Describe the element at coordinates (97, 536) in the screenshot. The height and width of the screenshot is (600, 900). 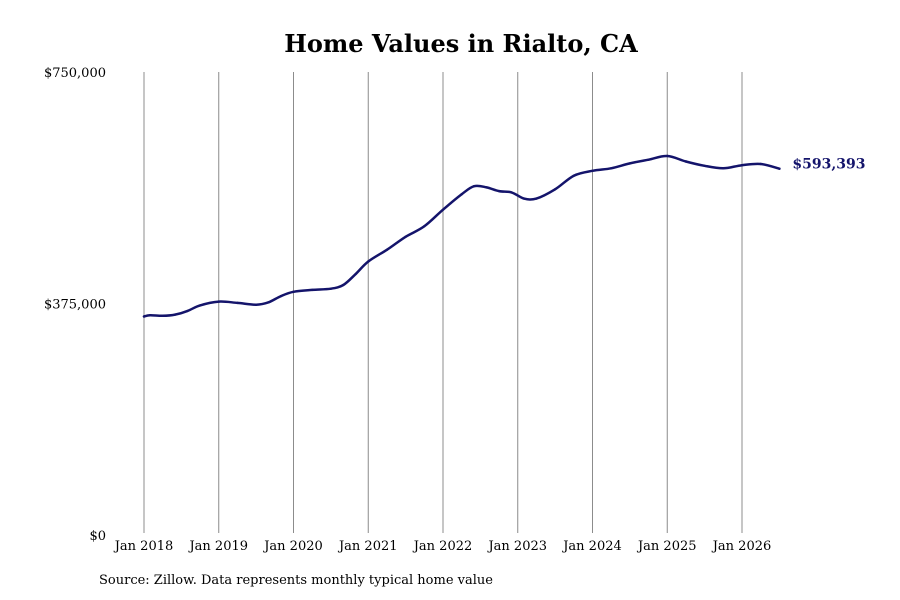
I see `y-tick-label: $0` at that location.